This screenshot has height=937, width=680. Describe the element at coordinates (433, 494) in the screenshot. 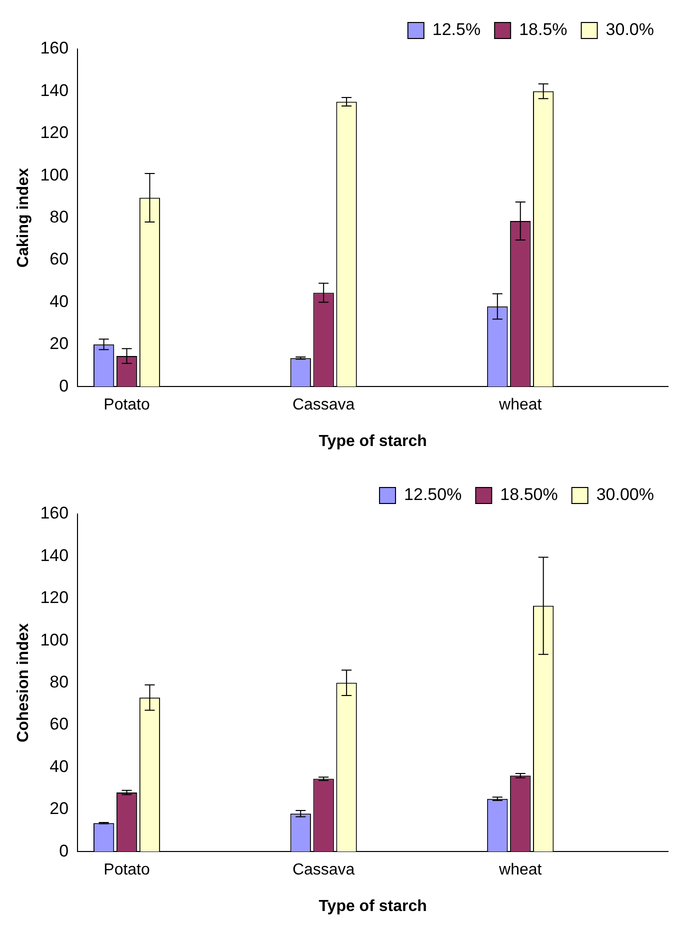

I see `legend-label: 12.50%` at that location.